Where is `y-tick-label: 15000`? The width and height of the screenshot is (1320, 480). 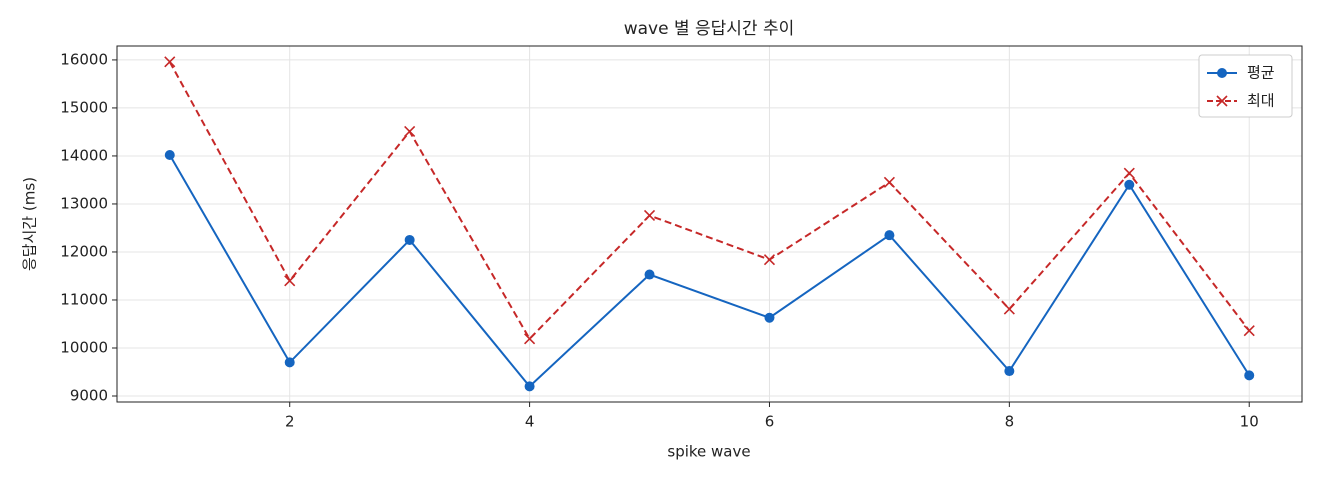 y-tick-label: 15000 is located at coordinates (84, 107).